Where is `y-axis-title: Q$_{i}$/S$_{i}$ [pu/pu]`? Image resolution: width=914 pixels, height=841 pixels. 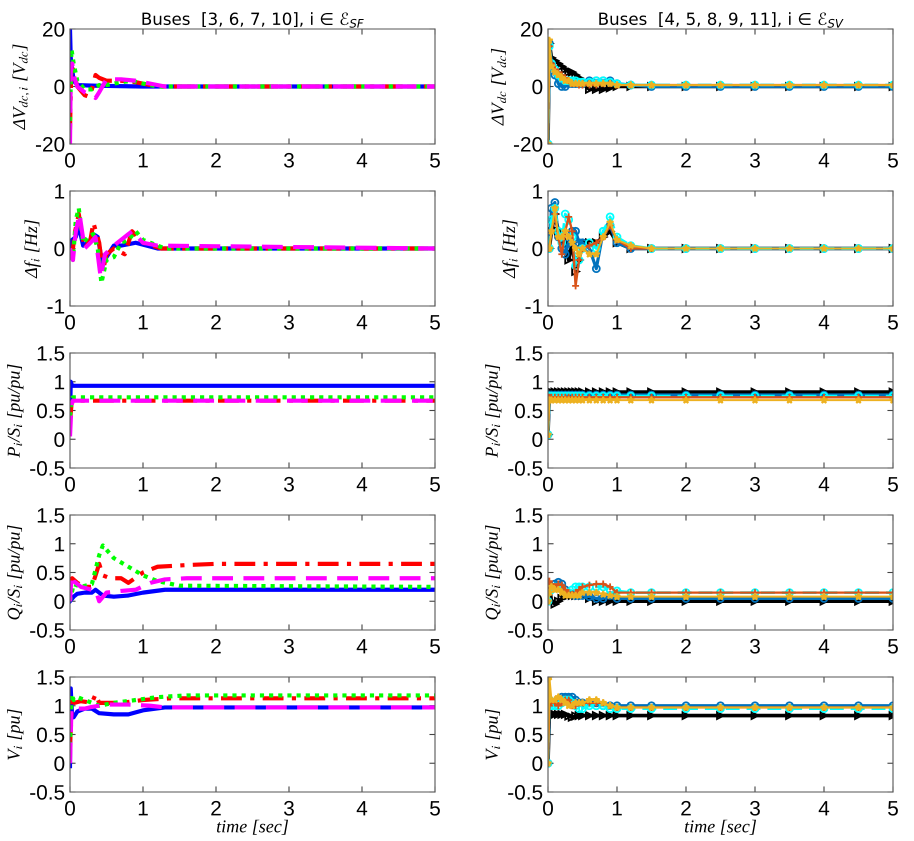 y-axis-title: Q$_{i}$/S$_{i}$ [pu/pu] is located at coordinates (15, 572).